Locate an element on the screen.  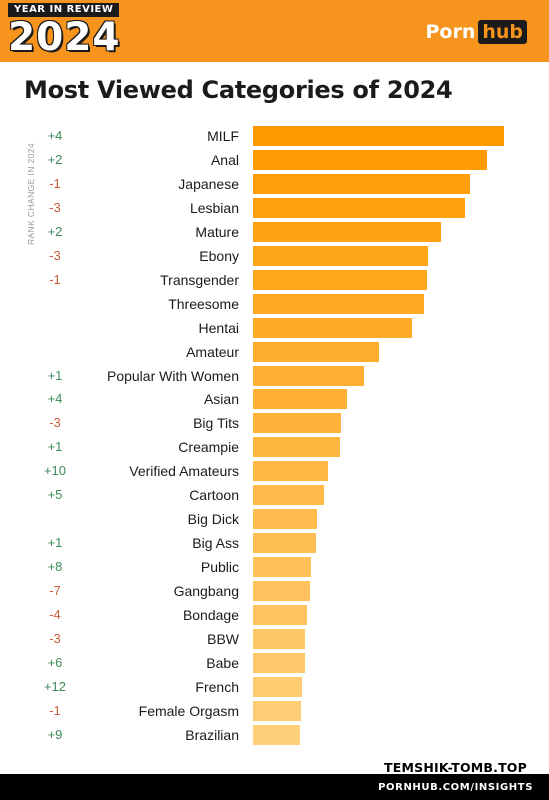
logo-text-right: hub is located at coordinates (502, 32).